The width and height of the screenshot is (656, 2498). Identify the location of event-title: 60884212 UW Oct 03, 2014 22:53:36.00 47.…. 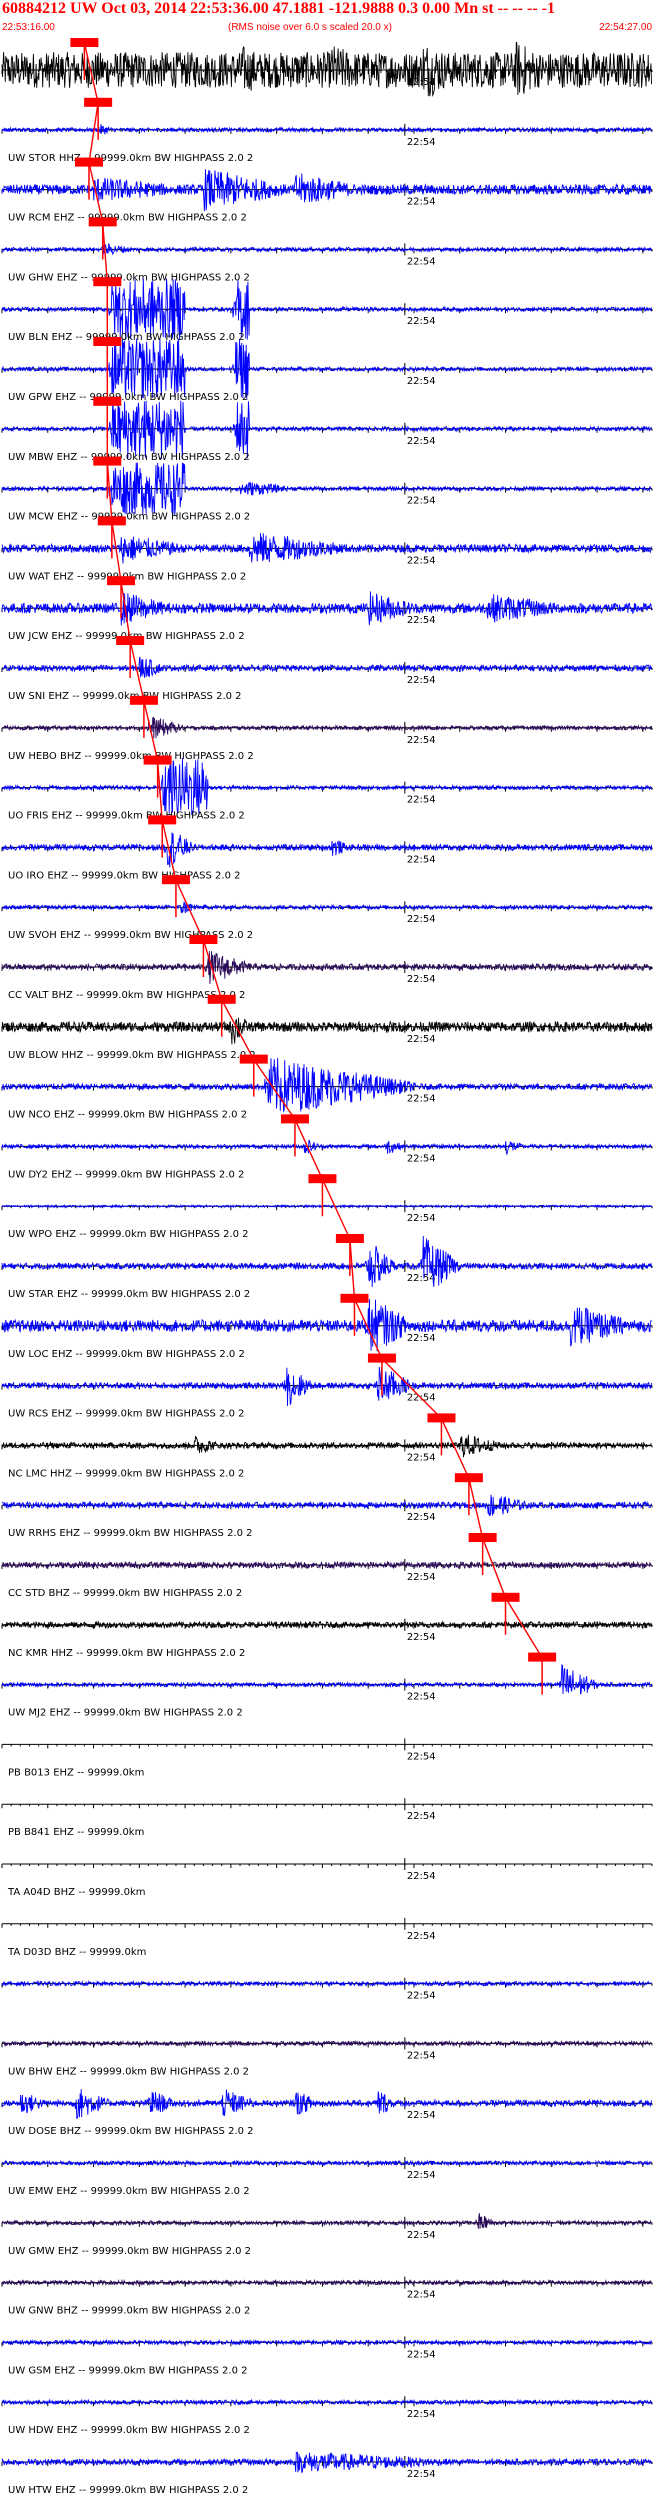
(278, 8).